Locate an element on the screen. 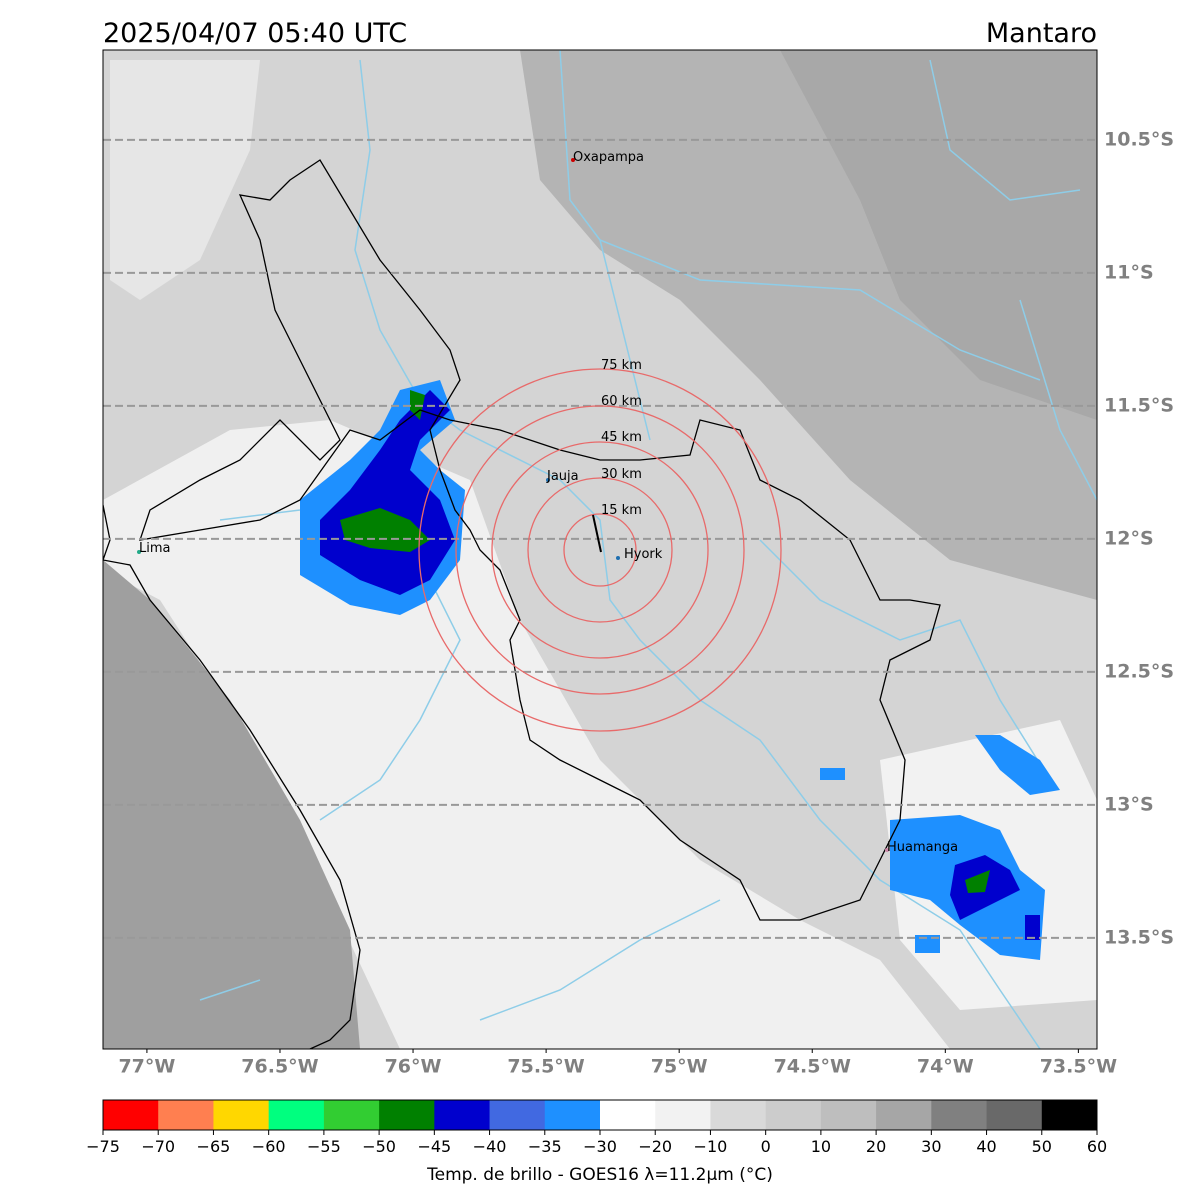 The width and height of the screenshot is (1200, 1200). colorbar-tick-label: 10 is located at coordinates (821, 1146).